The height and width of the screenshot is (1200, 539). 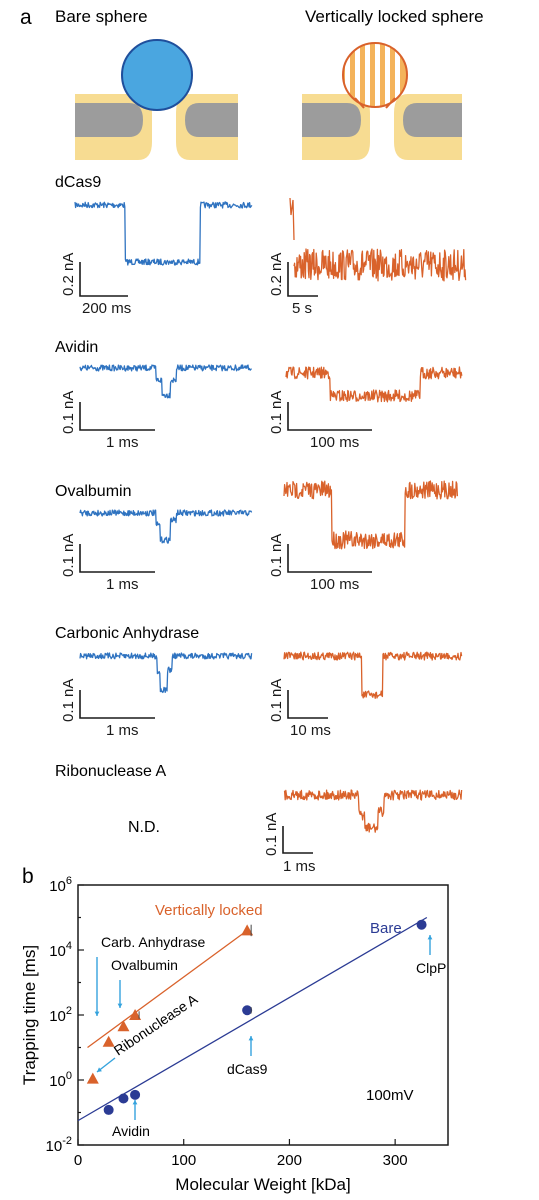 What do you see at coordinates (127, 633) in the screenshot?
I see `row-label-carbonic-anhydrase: Carbonic Anhydrase` at bounding box center [127, 633].